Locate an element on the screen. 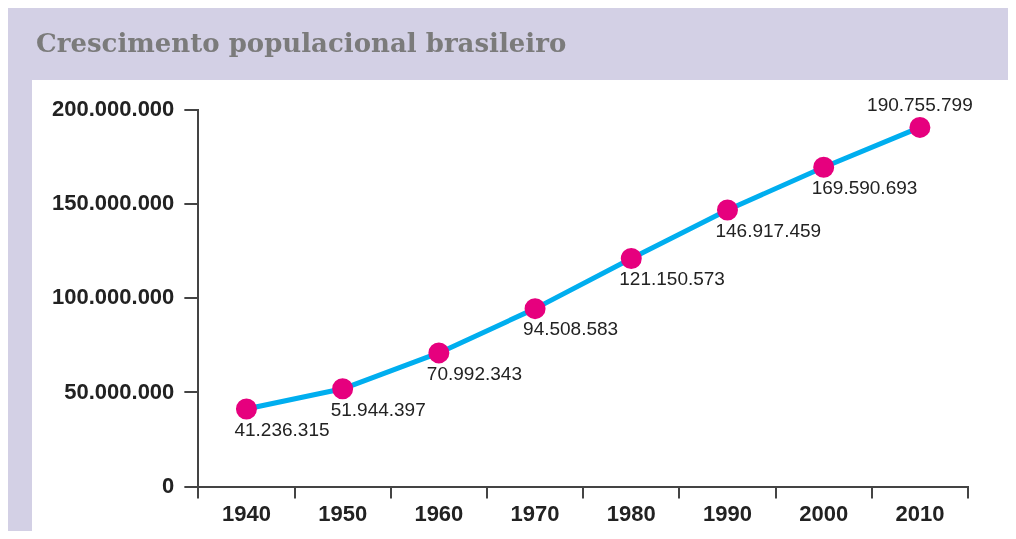  x-tick-label: 1980 is located at coordinates (631, 513).